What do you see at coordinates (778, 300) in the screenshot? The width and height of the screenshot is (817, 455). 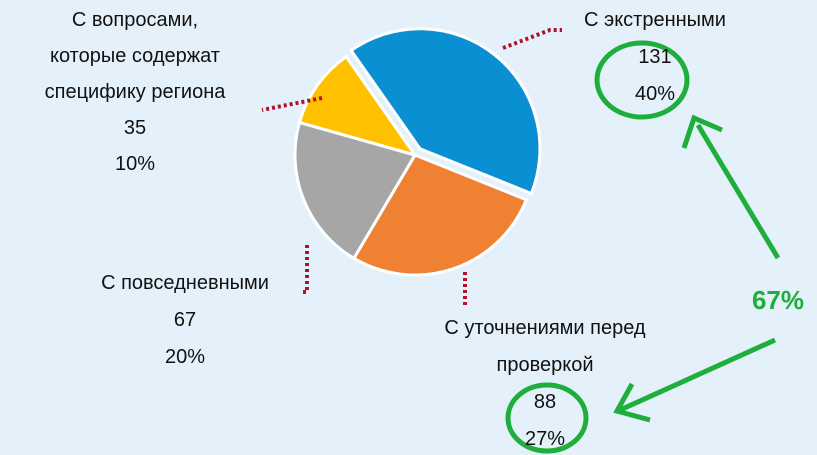 I see `annotation: 67%` at bounding box center [778, 300].